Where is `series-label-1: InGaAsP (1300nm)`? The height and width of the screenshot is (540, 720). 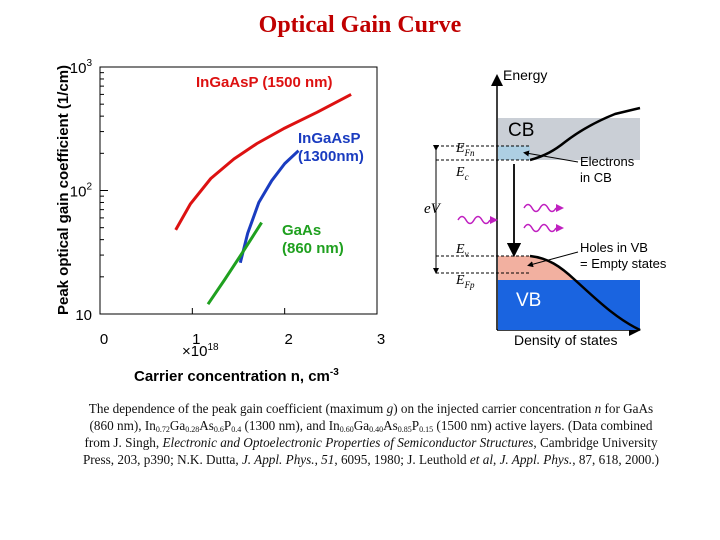 series-label-1: InGaAsP (1300nm) is located at coordinates (331, 147).